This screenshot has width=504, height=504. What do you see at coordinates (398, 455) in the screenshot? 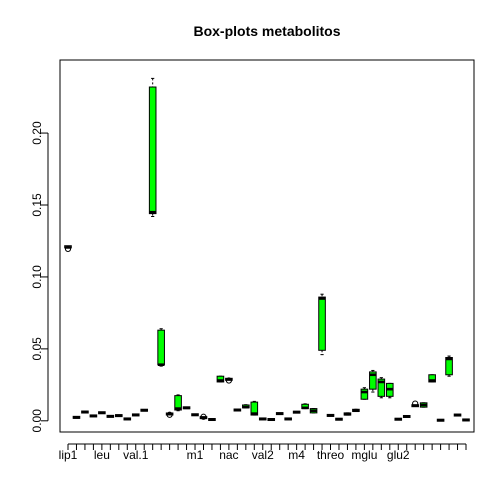
I see `x-tick-label: glu2` at bounding box center [398, 455].